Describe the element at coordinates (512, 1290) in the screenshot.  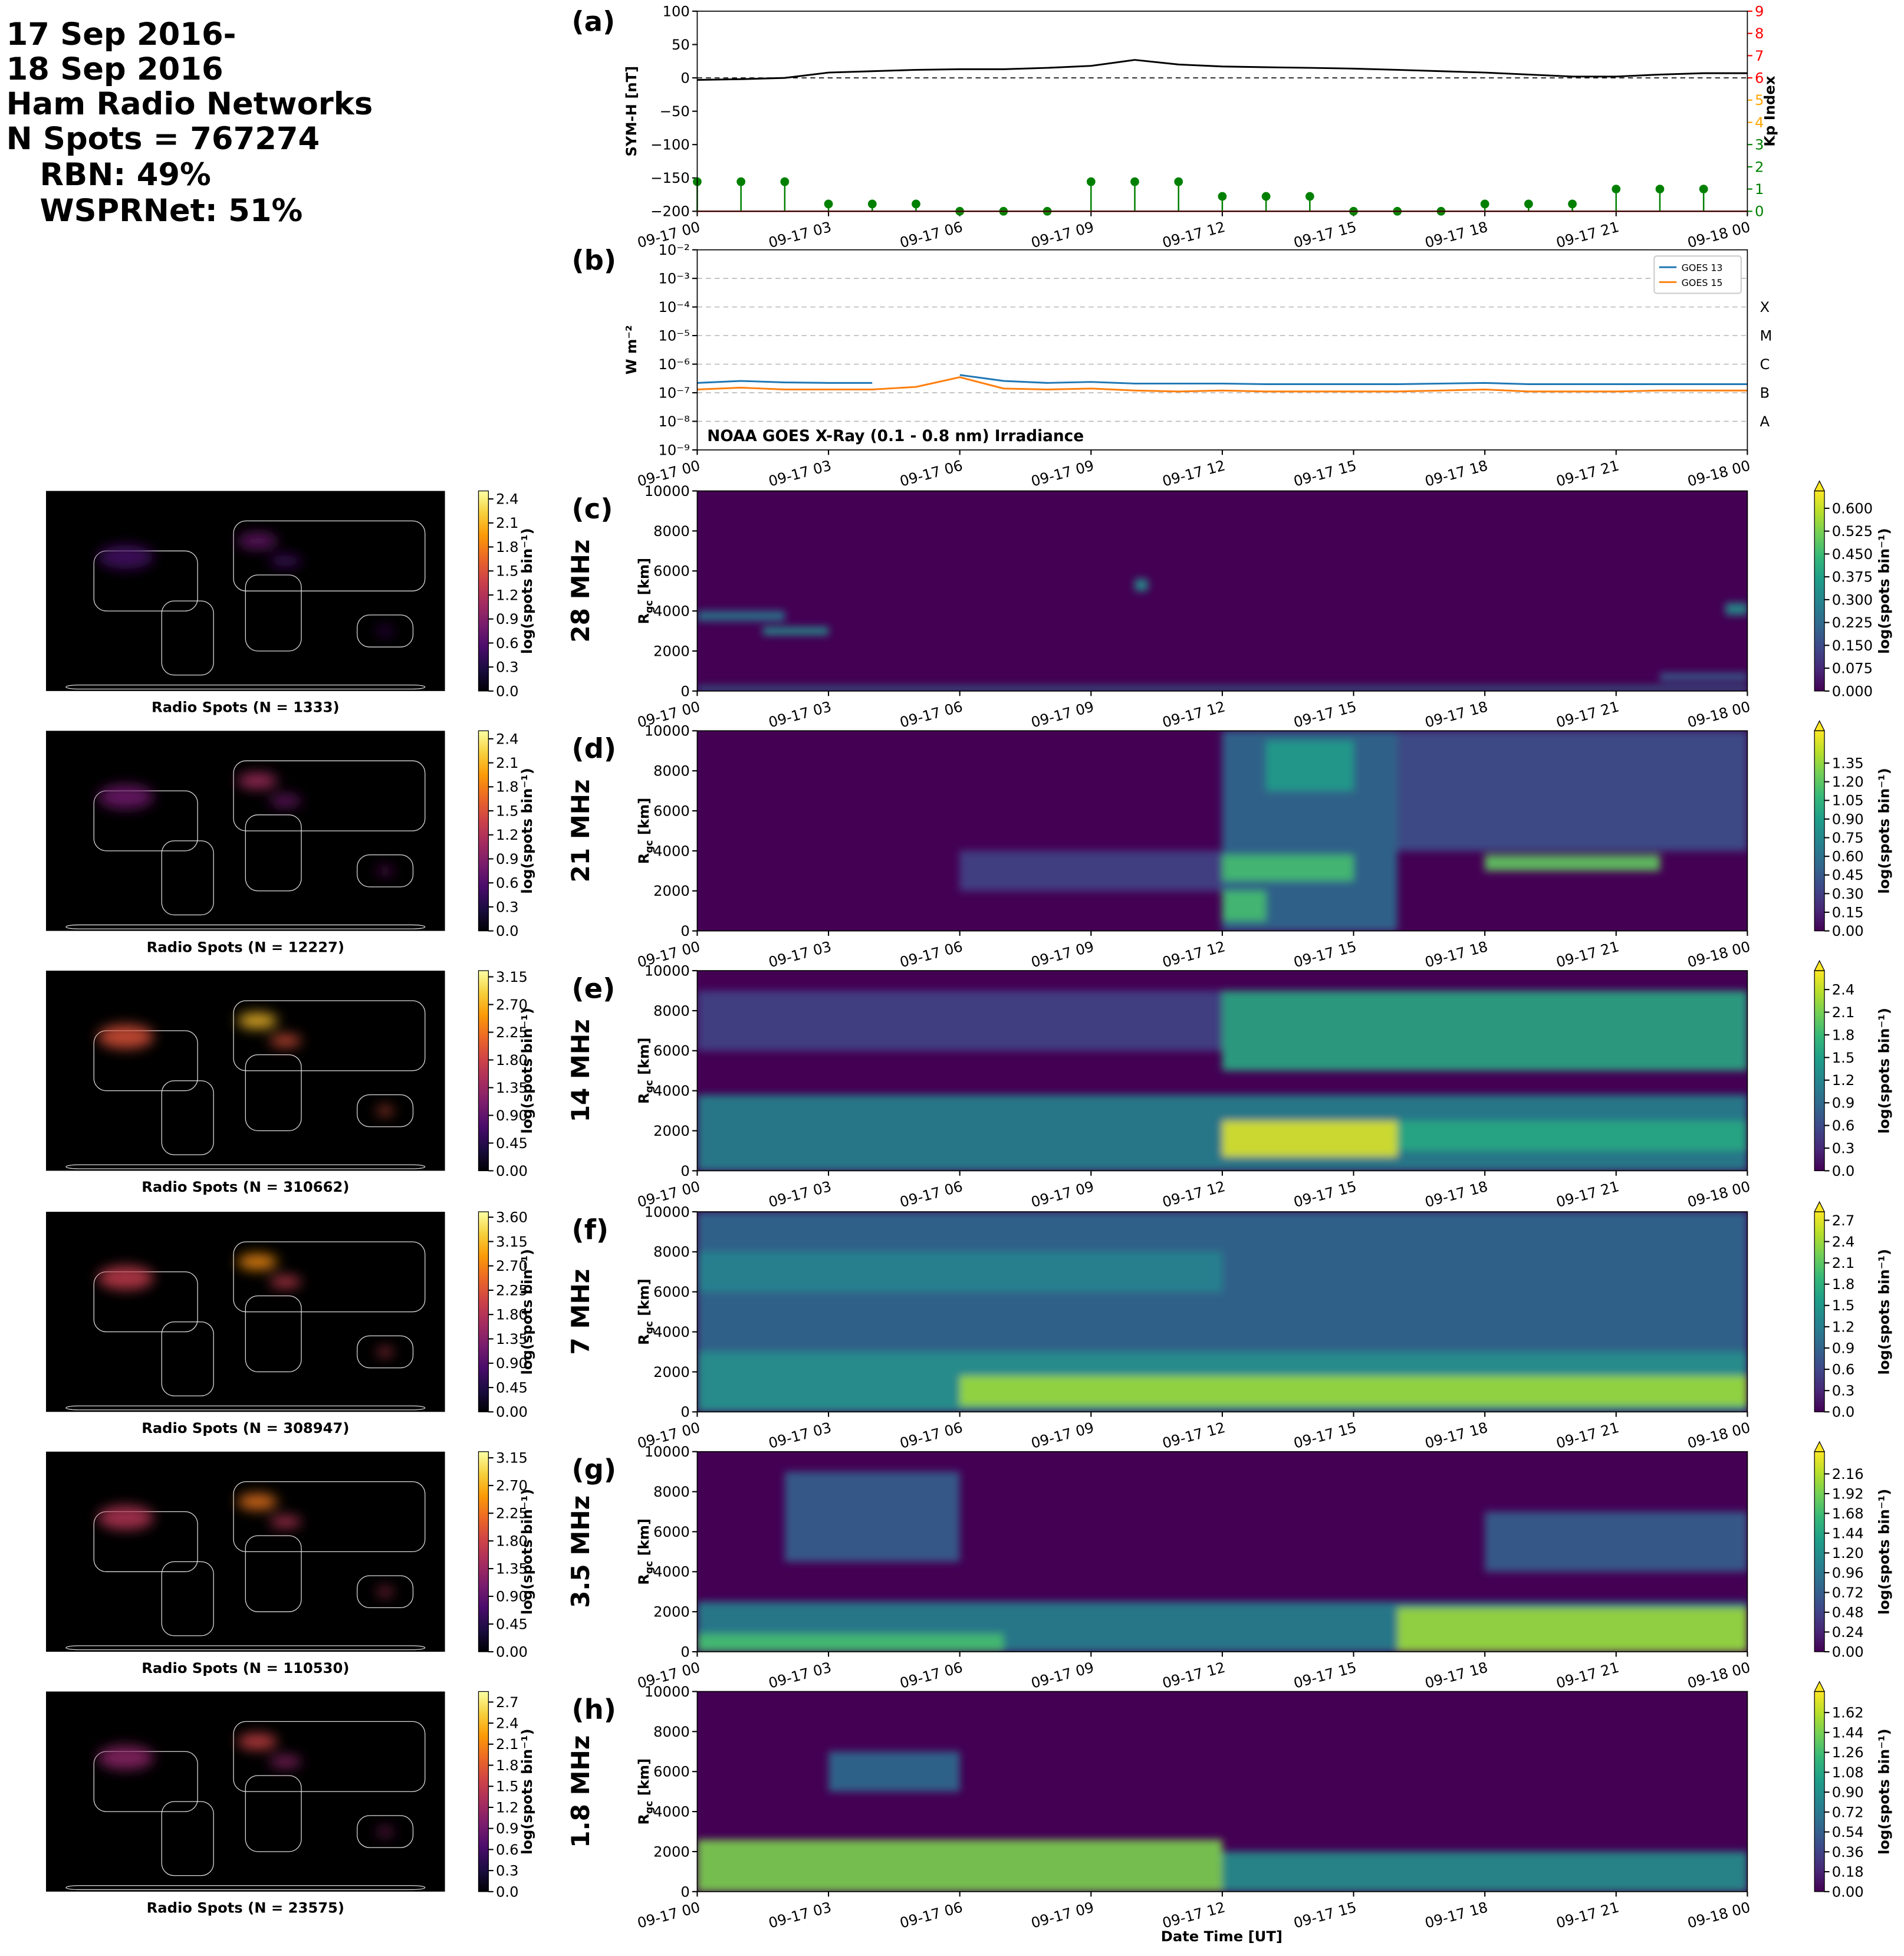
I see `colorbar-tick-label: 2.25` at that location.